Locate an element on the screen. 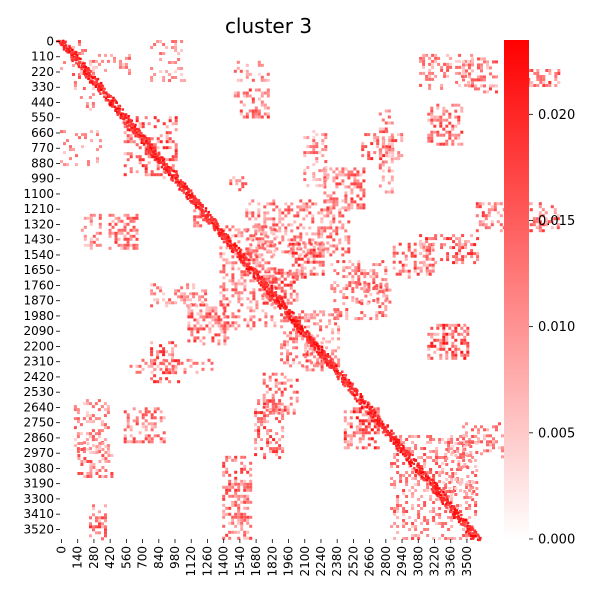 The width and height of the screenshot is (600, 600). y-tick-label: 660 is located at coordinates (42, 133).